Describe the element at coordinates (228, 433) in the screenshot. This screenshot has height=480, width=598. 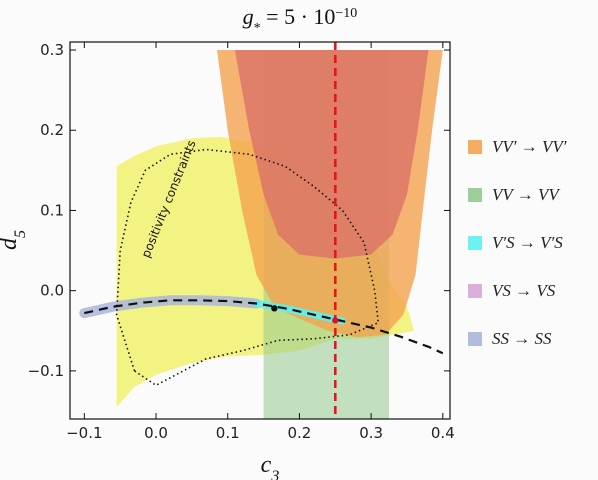
I see `x-tick-label: 0.1` at that location.